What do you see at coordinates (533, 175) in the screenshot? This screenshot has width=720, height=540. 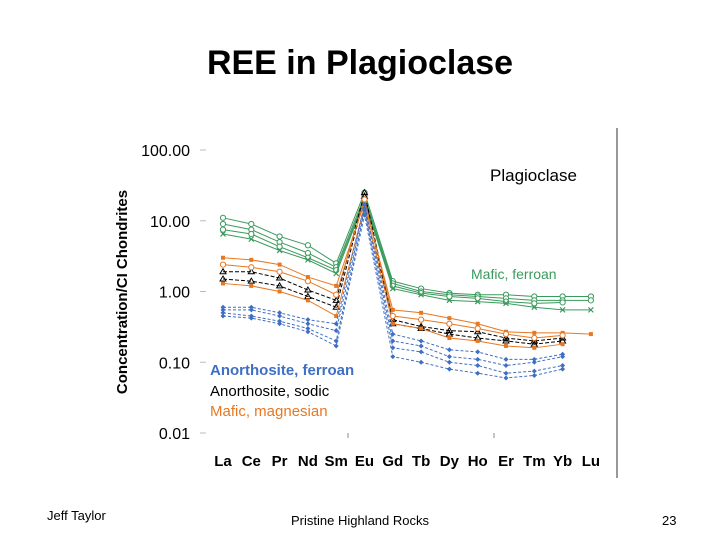 I see `annotation-plagioclase: Plagioclase` at bounding box center [533, 175].